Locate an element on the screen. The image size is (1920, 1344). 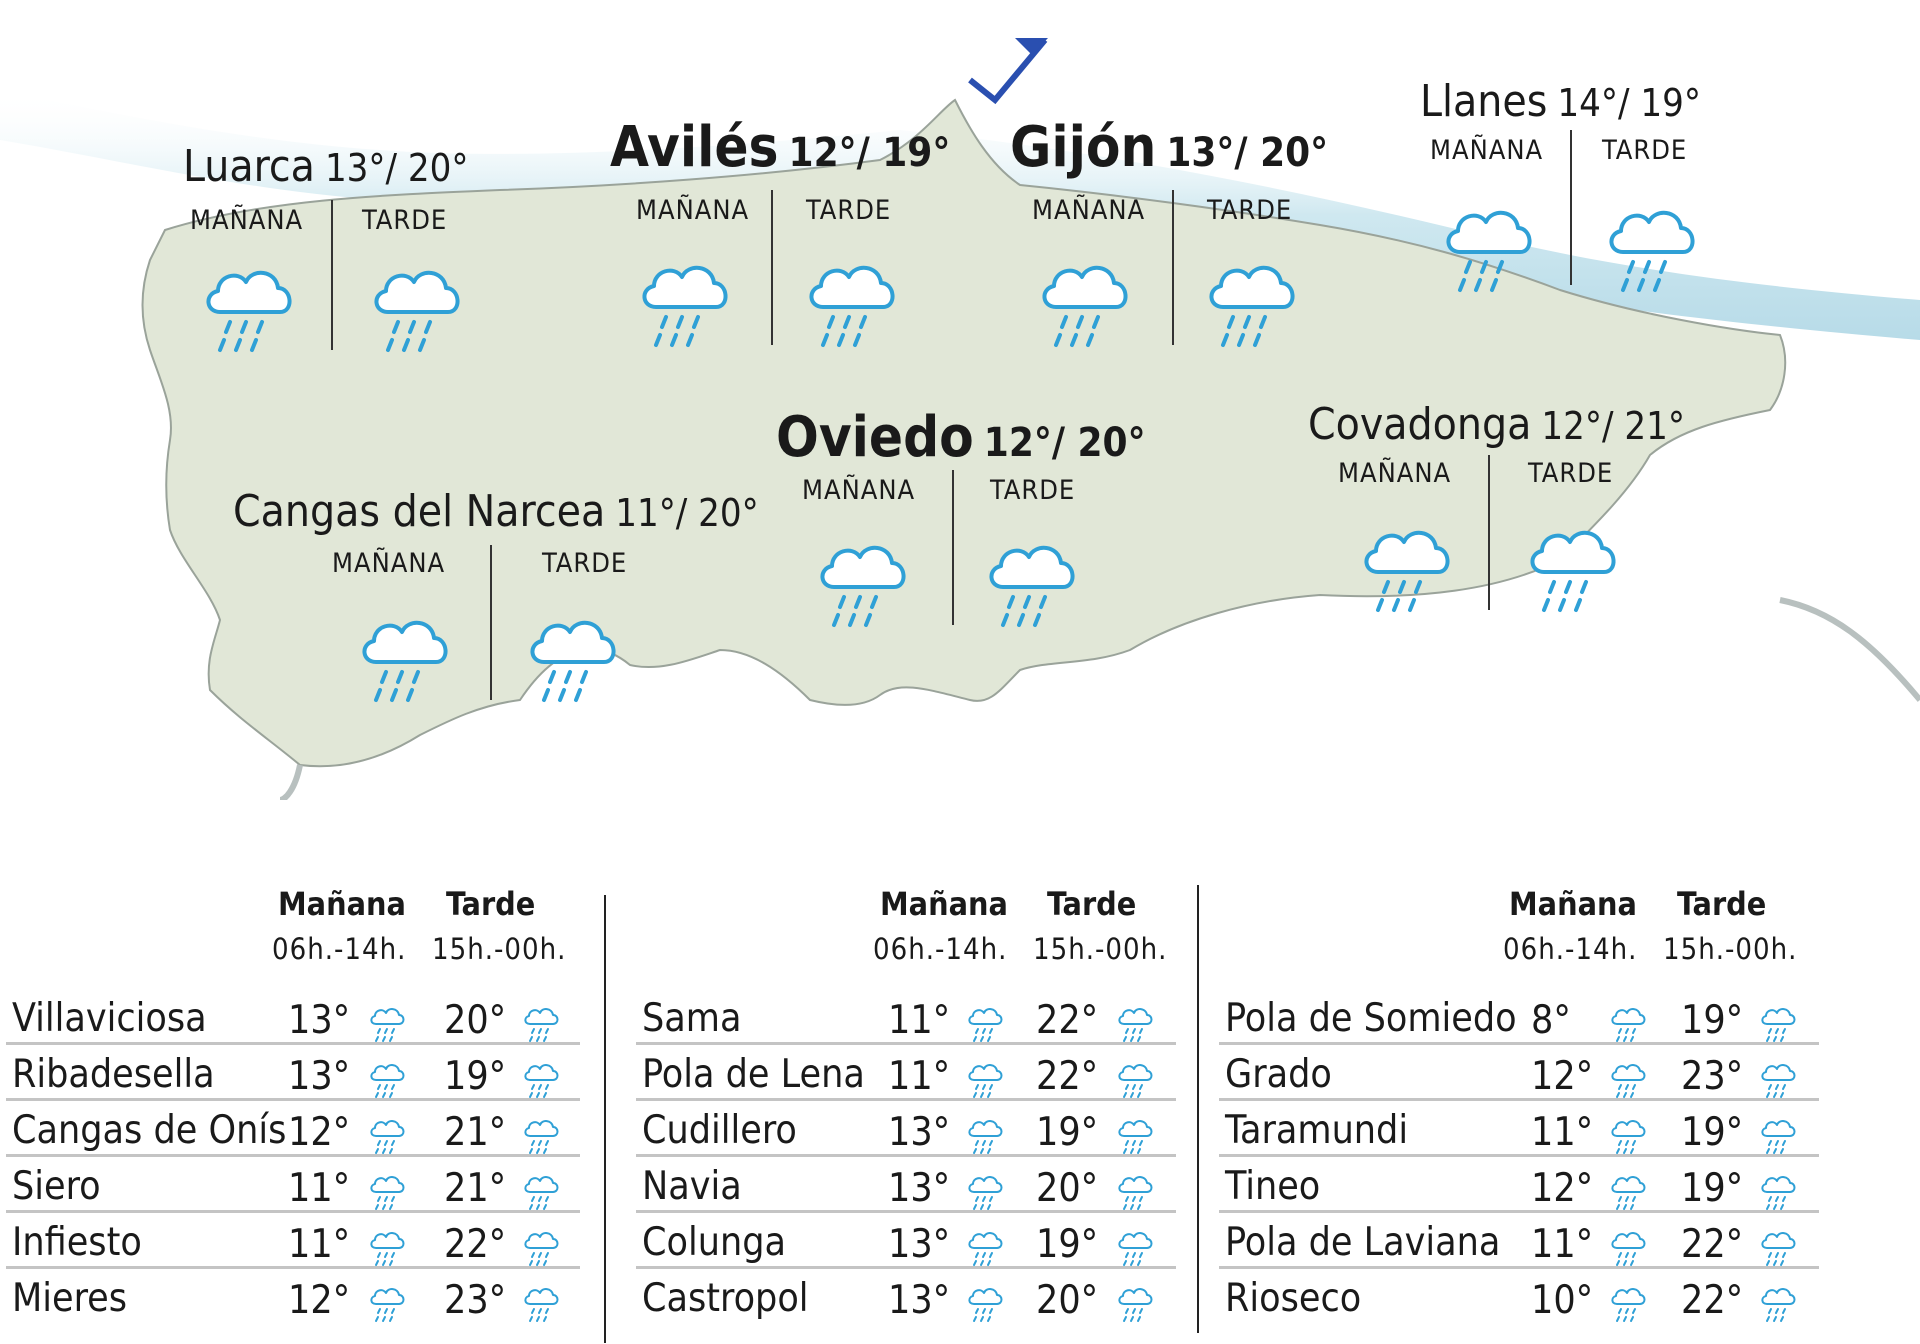
location-name: Cudillero is located at coordinates (719, 1130).